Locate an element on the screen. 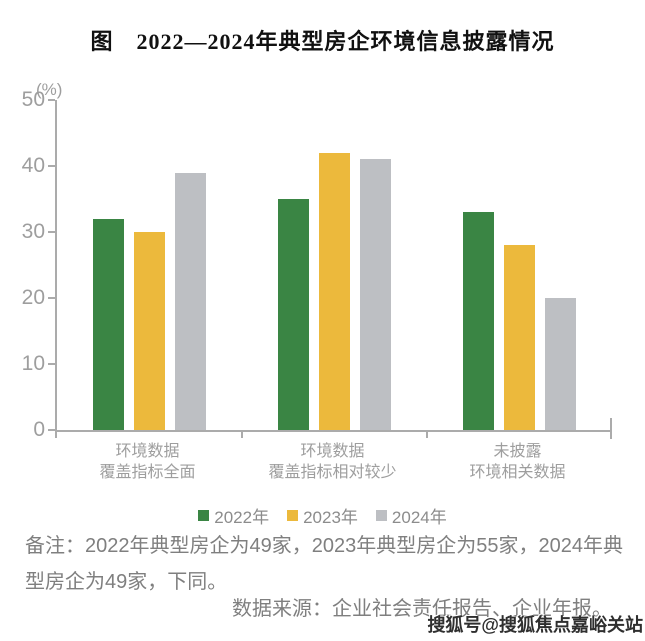 Image resolution: width=645 pixels, height=641 pixels. bar-2023年-group3 is located at coordinates (519, 337).